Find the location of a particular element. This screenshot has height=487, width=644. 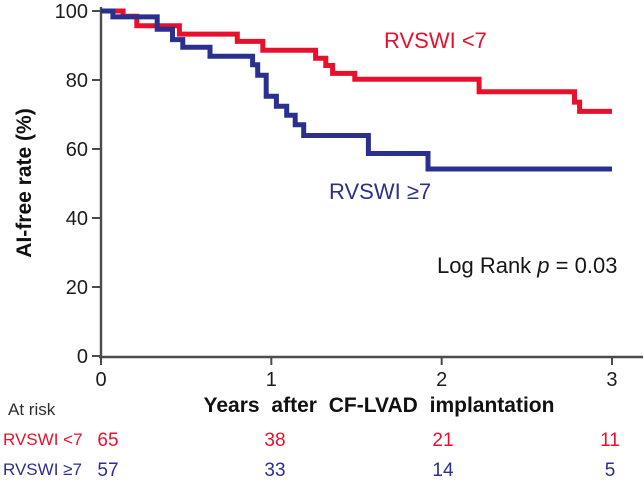

x-tick-label: 0 is located at coordinates (100, 380).